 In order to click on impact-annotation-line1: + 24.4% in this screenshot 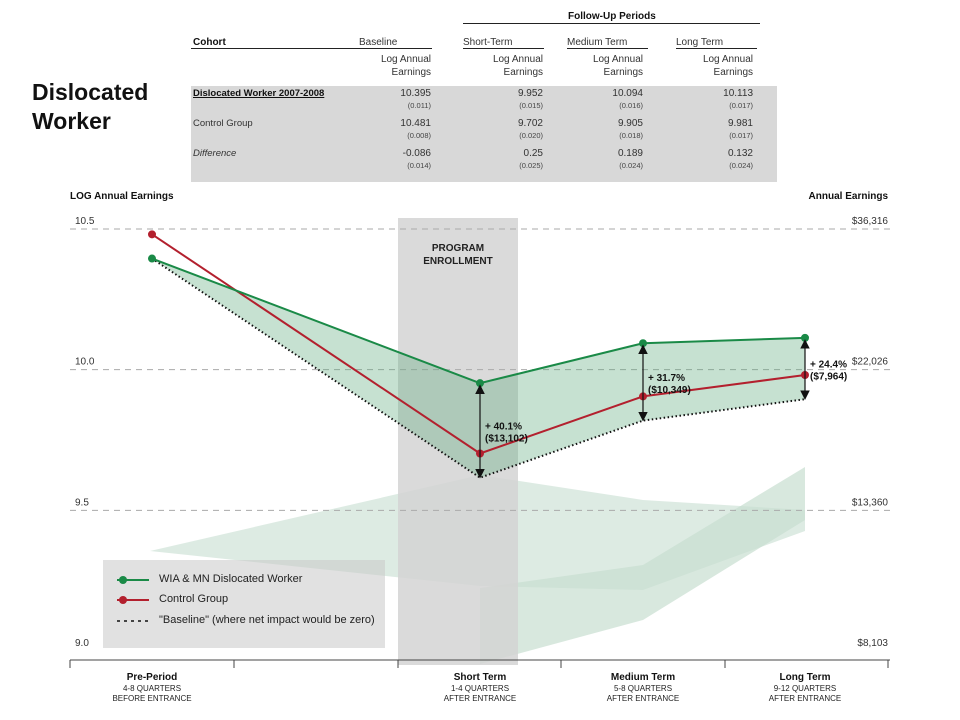, I will do `click(828, 365)`.